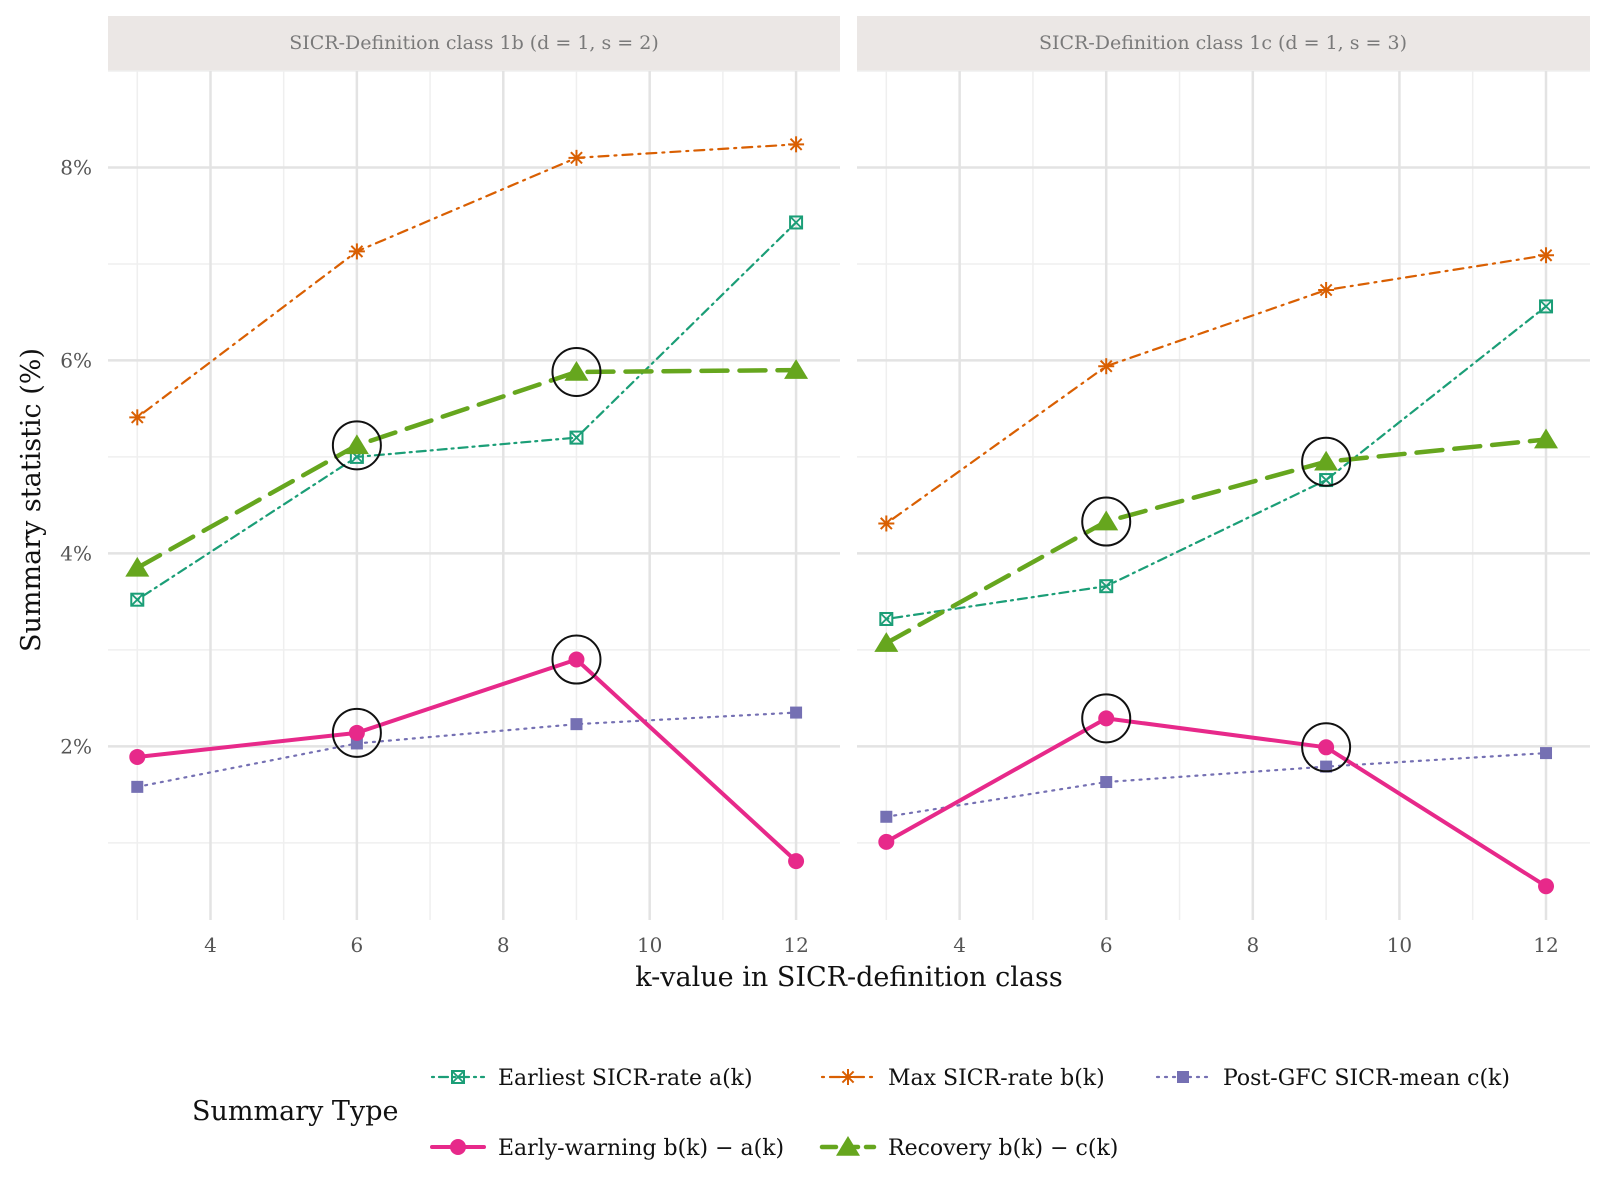 The width and height of the screenshot is (1600, 1200). I want to click on legend-label: Early-warning b(k) − a(k), so click(641, 1148).